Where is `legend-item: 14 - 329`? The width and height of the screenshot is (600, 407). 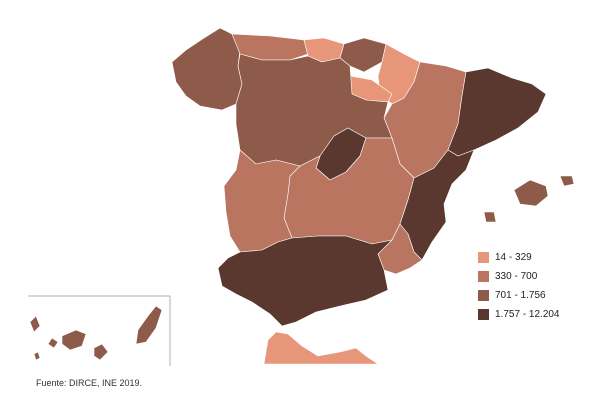 legend-item: 14 - 329 is located at coordinates (519, 257).